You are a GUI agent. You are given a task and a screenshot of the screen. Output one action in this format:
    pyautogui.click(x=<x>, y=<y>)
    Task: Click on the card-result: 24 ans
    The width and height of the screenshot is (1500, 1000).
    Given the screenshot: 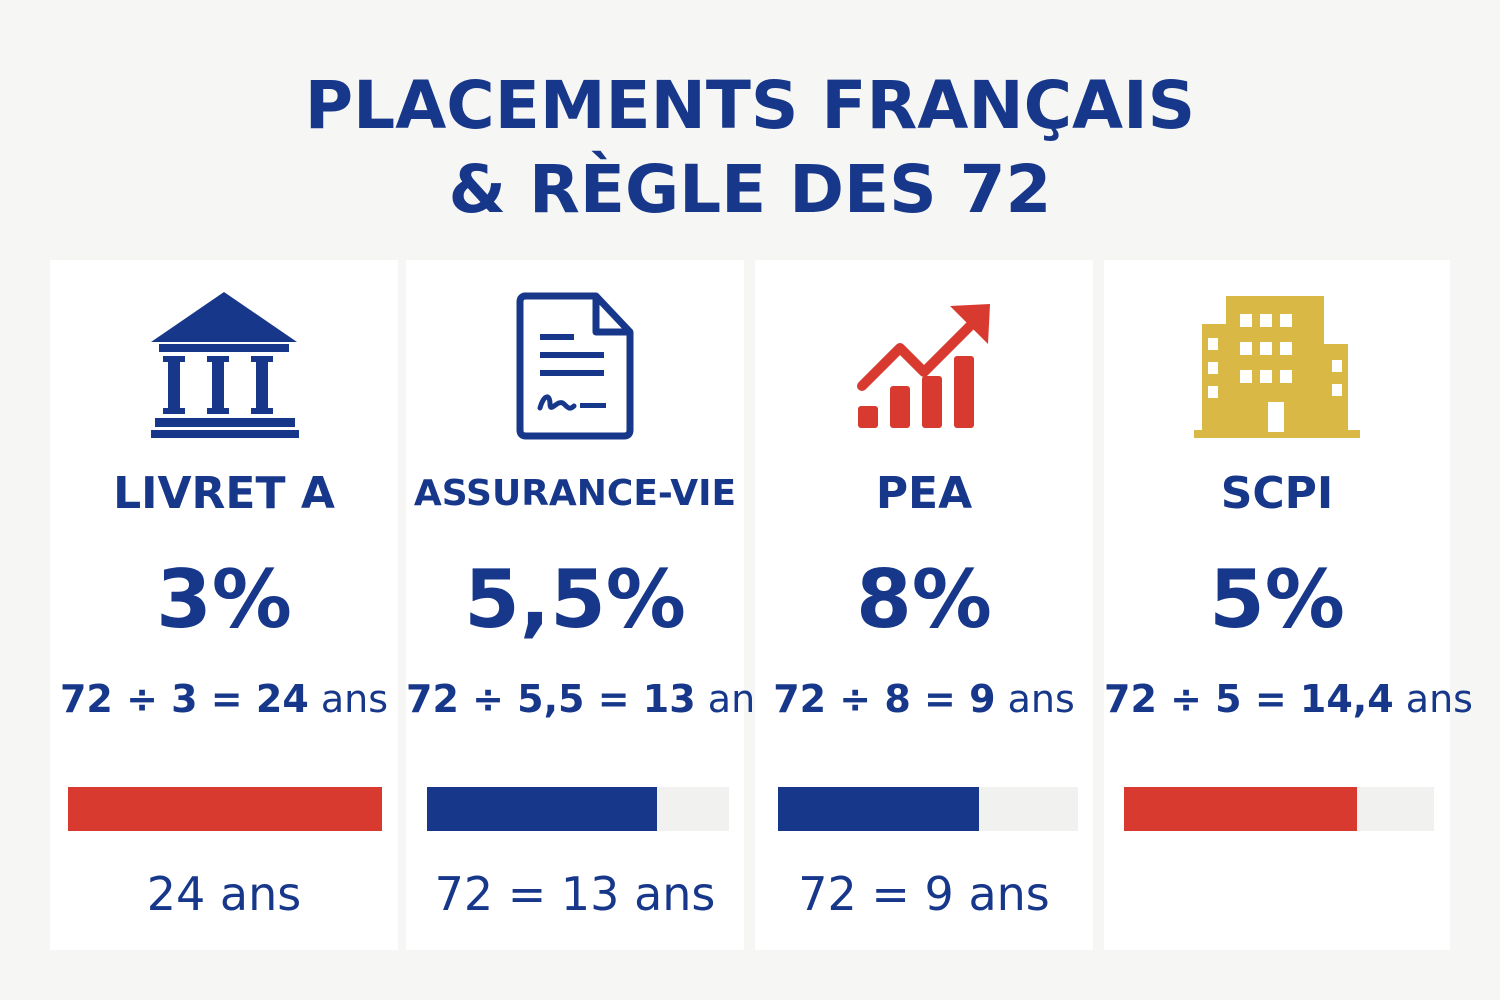 What is the action you would take?
    pyautogui.click(x=224, y=894)
    